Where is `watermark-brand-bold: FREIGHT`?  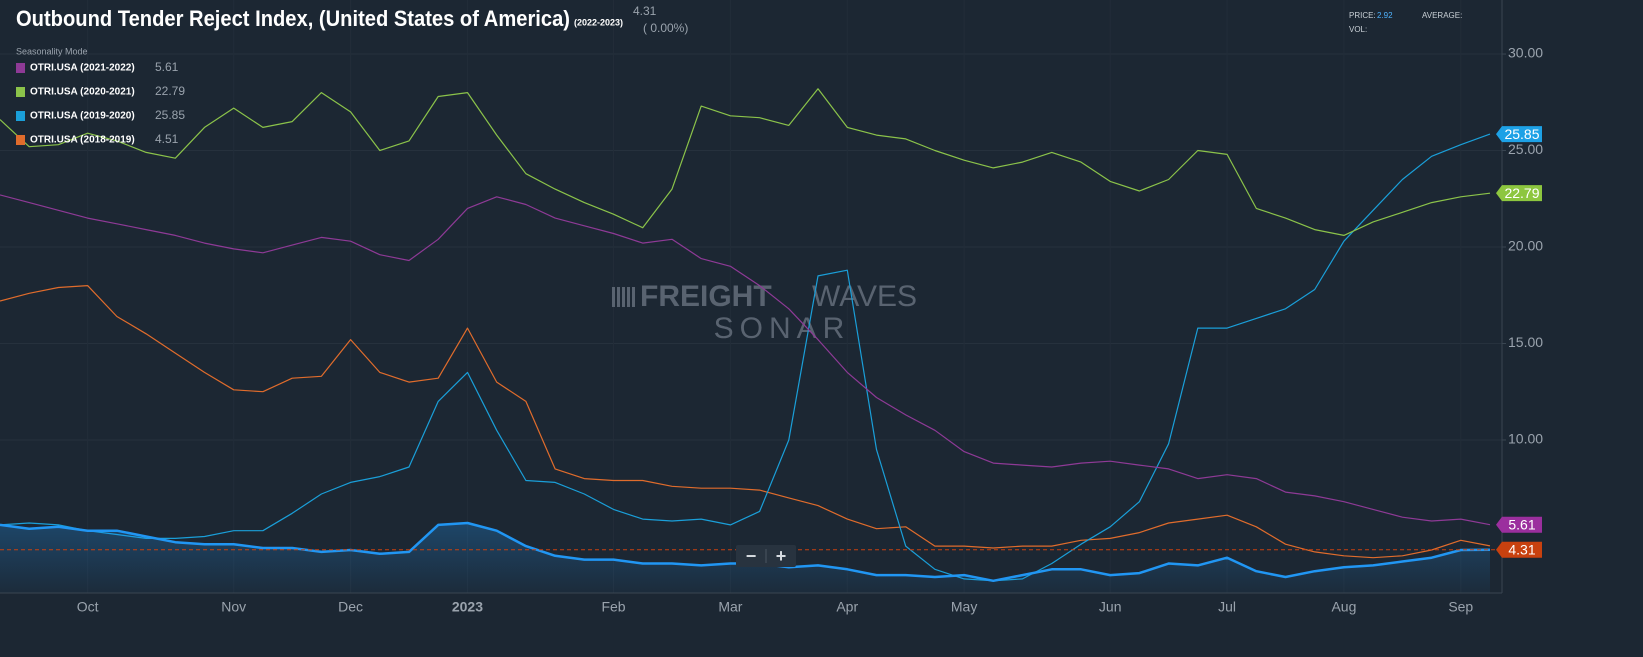 watermark-brand-bold: FREIGHT is located at coordinates (706, 296).